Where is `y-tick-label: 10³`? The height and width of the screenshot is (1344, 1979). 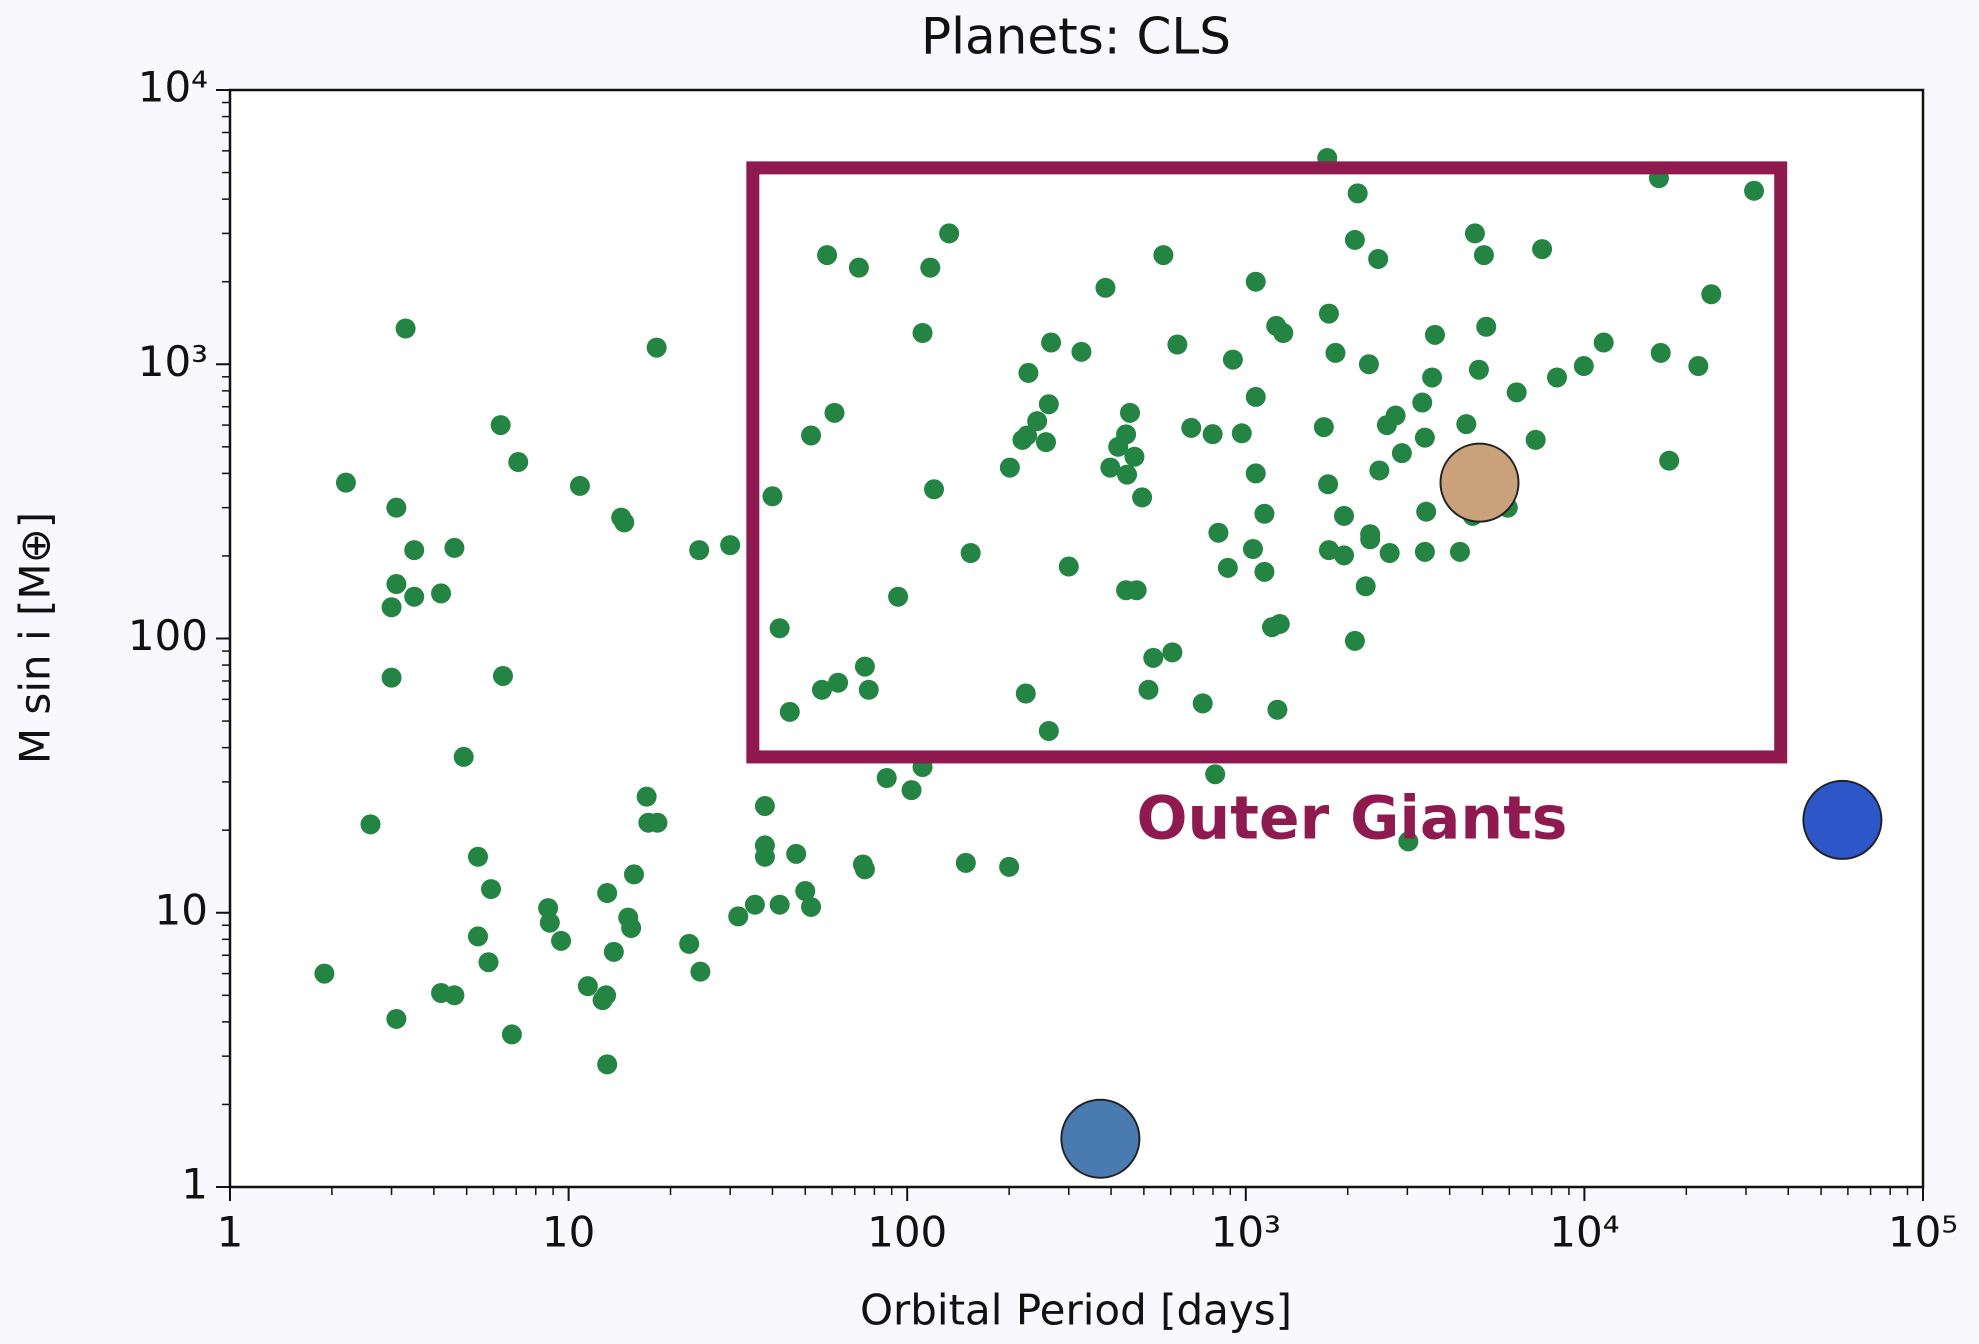
y-tick-label: 10³ is located at coordinates (173, 361).